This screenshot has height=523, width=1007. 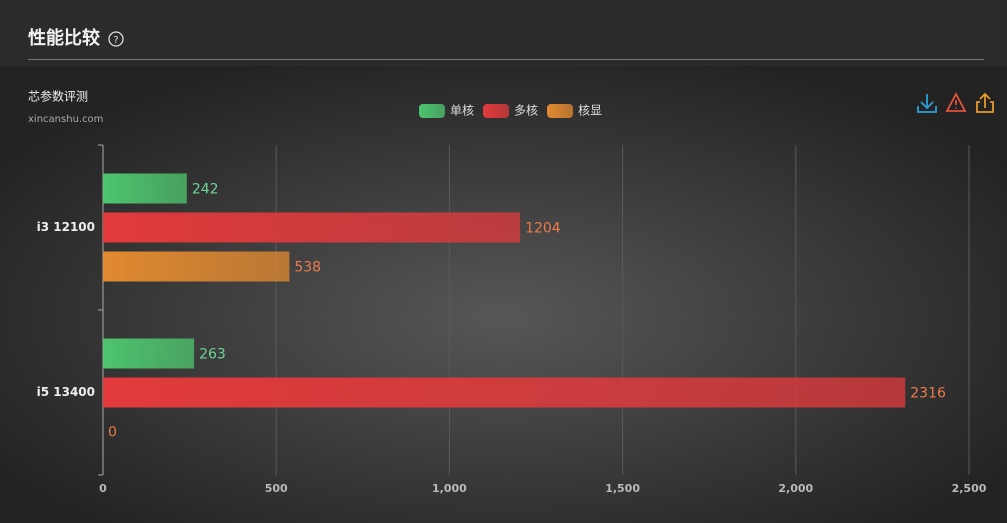 What do you see at coordinates (590, 111) in the screenshot?
I see `legend-label: 核显` at bounding box center [590, 111].